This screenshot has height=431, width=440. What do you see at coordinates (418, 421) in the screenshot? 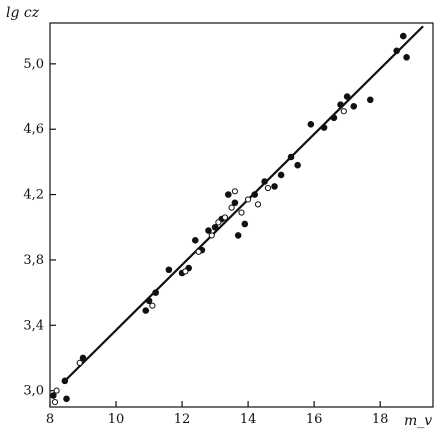
I see `x-axis-title: m_v` at bounding box center [418, 421].